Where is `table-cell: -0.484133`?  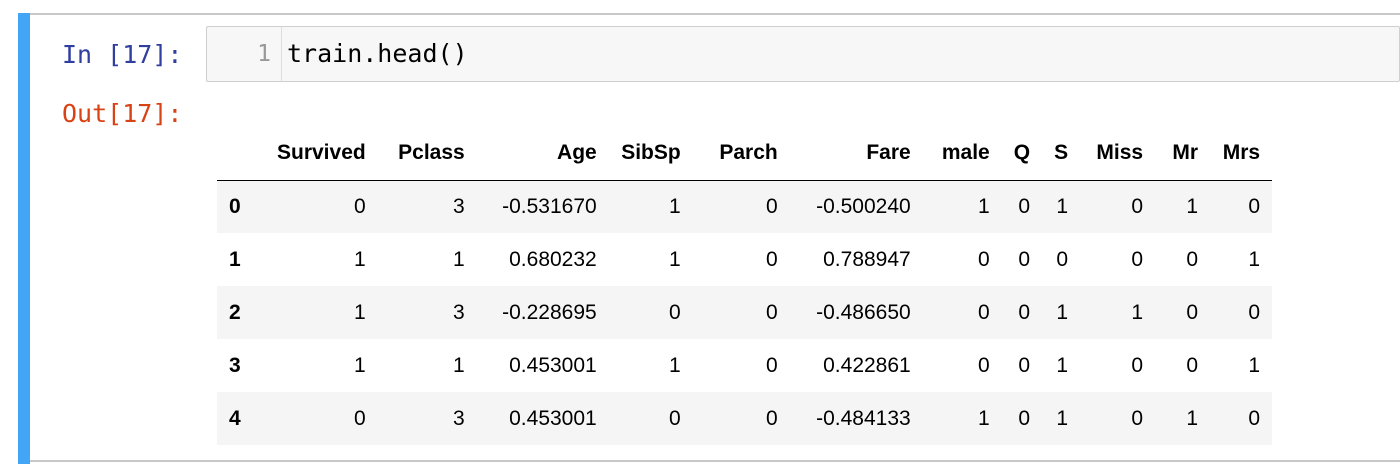 table-cell: -0.484133 is located at coordinates (863, 418).